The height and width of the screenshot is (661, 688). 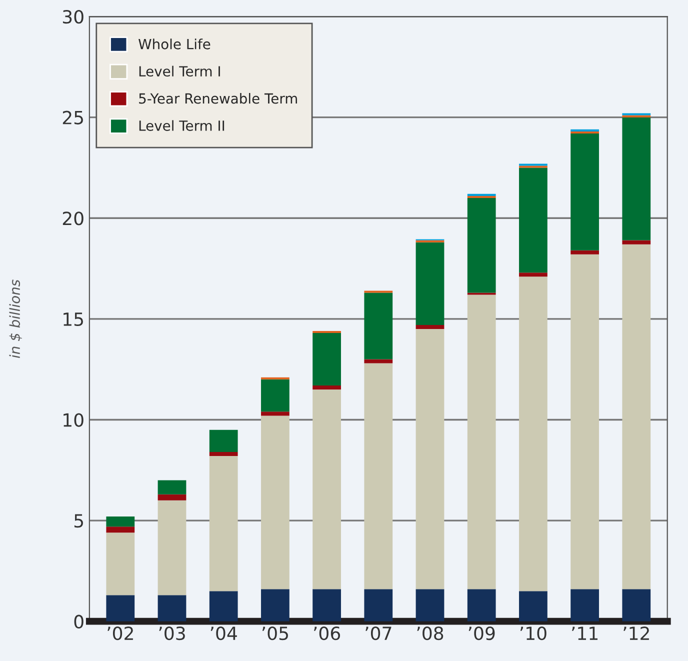 What do you see at coordinates (218, 98) in the screenshot?
I see `legend-label: 5-Year Renewable Term` at bounding box center [218, 98].